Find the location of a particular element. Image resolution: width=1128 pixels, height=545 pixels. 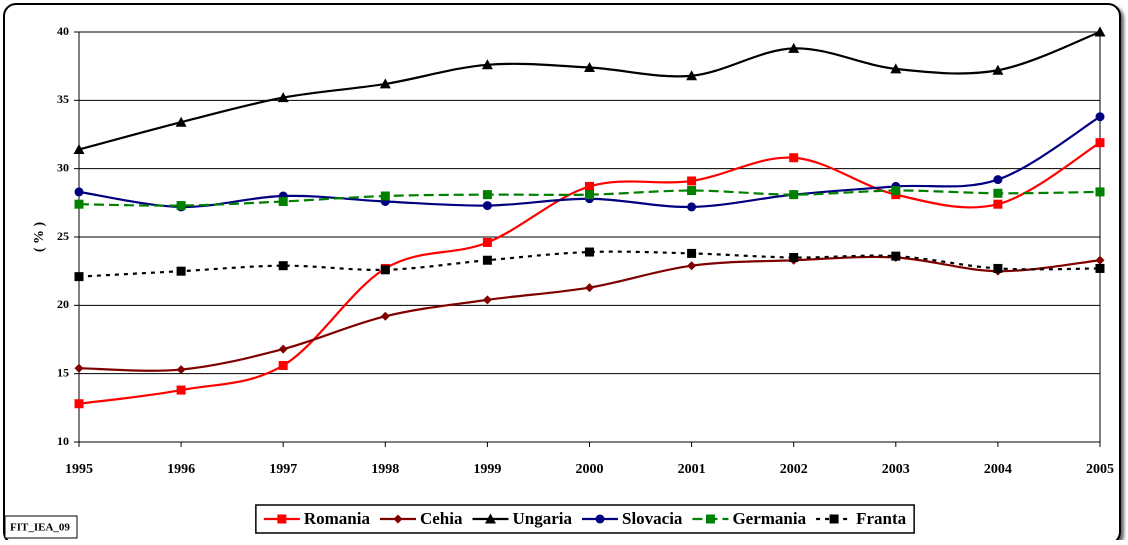

legend-label: Romania is located at coordinates (337, 518).